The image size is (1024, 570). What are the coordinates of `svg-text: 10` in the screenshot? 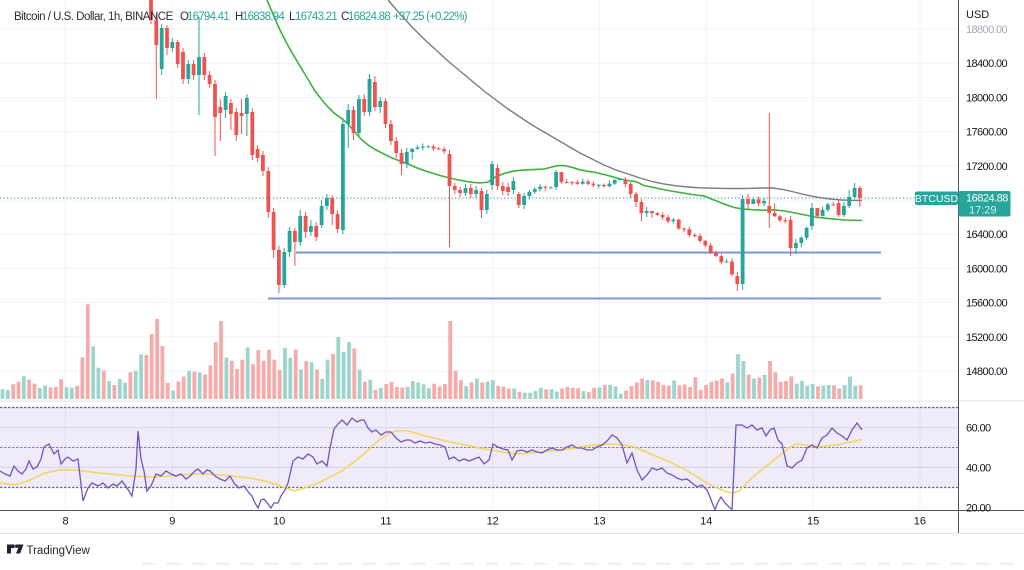 It's located at (279, 522).